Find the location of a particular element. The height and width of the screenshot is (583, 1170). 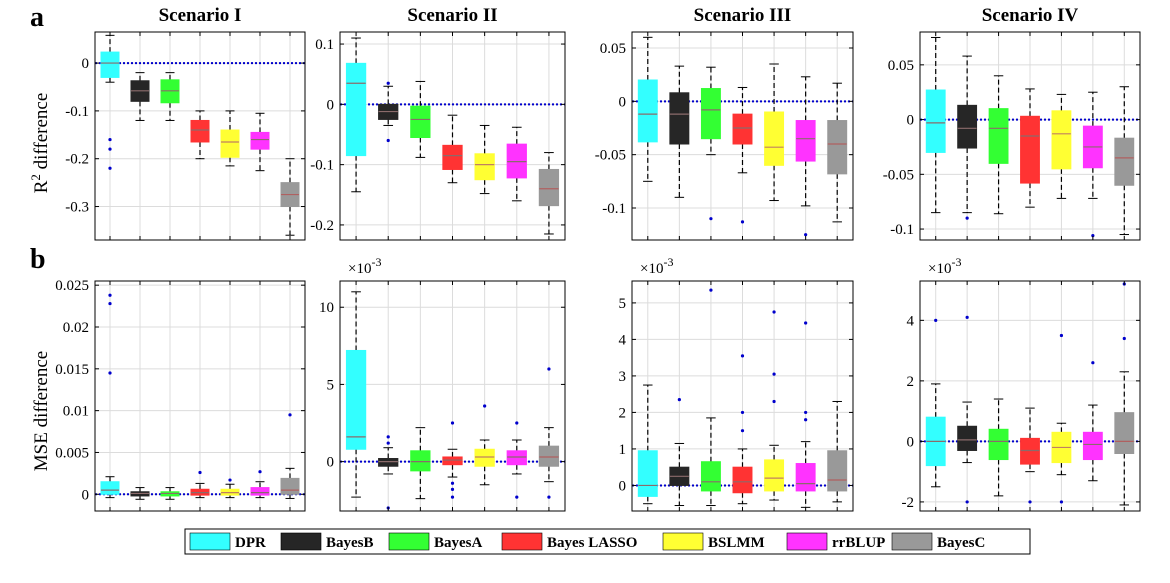

box-bslmm is located at coordinates (774, 132).